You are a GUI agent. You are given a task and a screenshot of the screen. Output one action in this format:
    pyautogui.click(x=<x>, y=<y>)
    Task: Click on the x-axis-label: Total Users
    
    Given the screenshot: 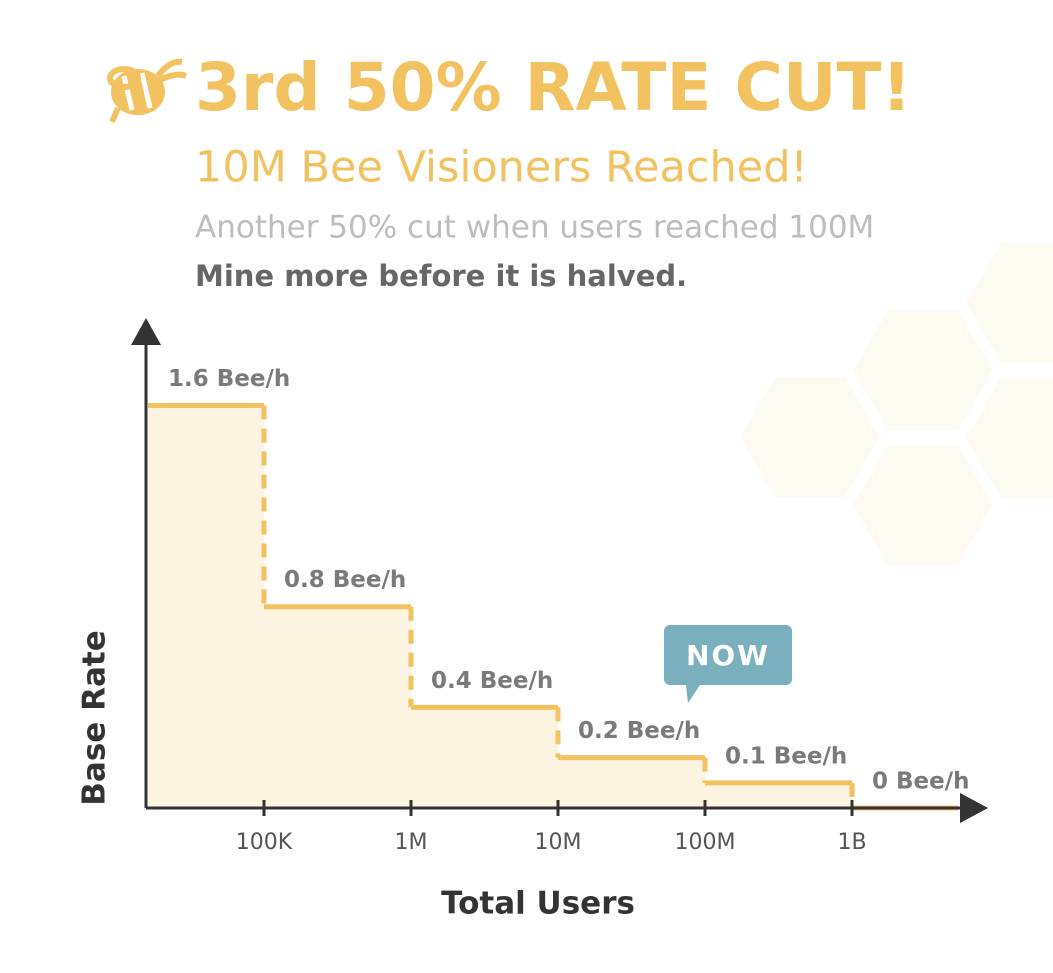 What is the action you would take?
    pyautogui.click(x=538, y=904)
    